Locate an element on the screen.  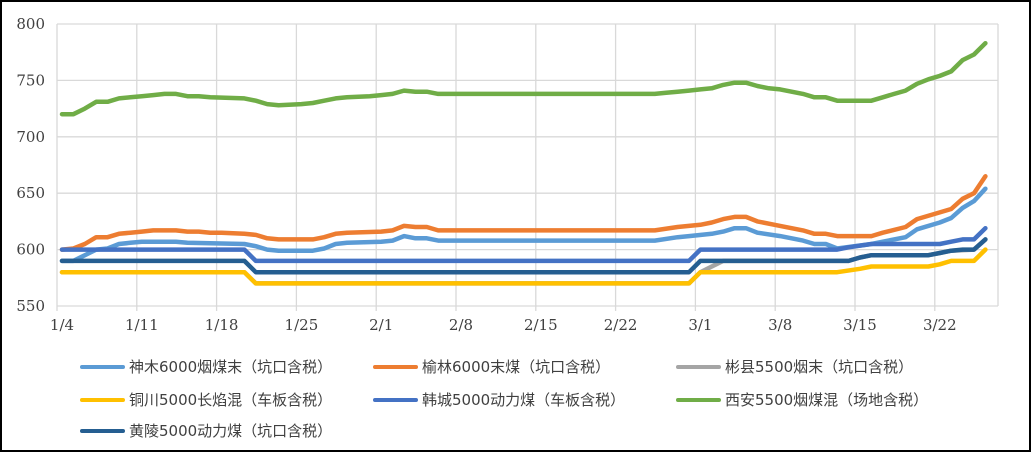
y-tick-label: 800 is located at coordinates (30, 24).